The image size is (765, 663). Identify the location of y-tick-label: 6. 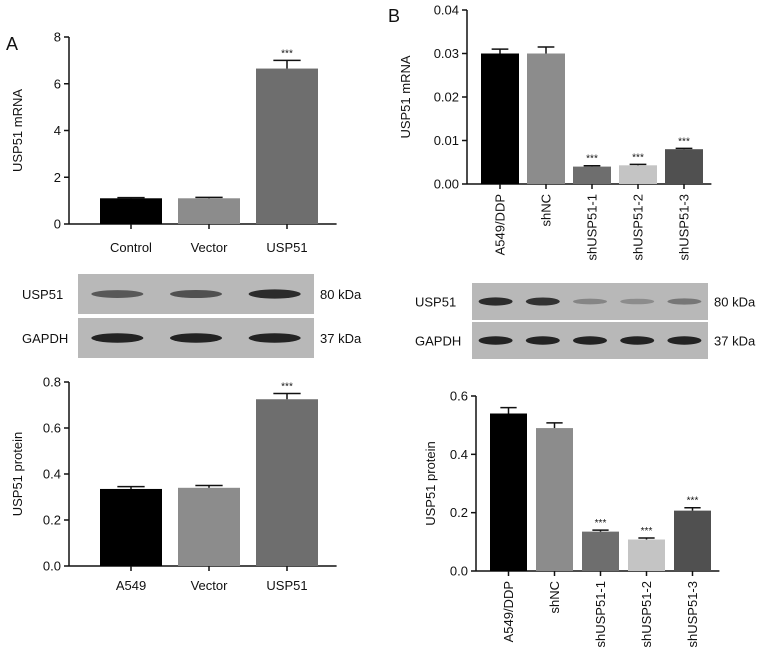
(57, 83).